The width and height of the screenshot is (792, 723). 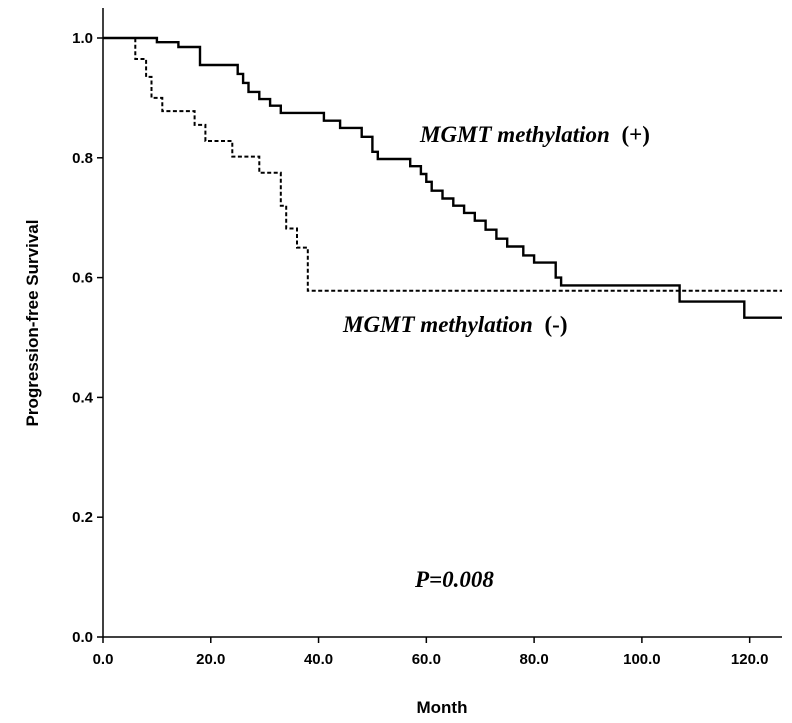 I want to click on series-label-positive: MGMT methylation (+), so click(x=534, y=134).